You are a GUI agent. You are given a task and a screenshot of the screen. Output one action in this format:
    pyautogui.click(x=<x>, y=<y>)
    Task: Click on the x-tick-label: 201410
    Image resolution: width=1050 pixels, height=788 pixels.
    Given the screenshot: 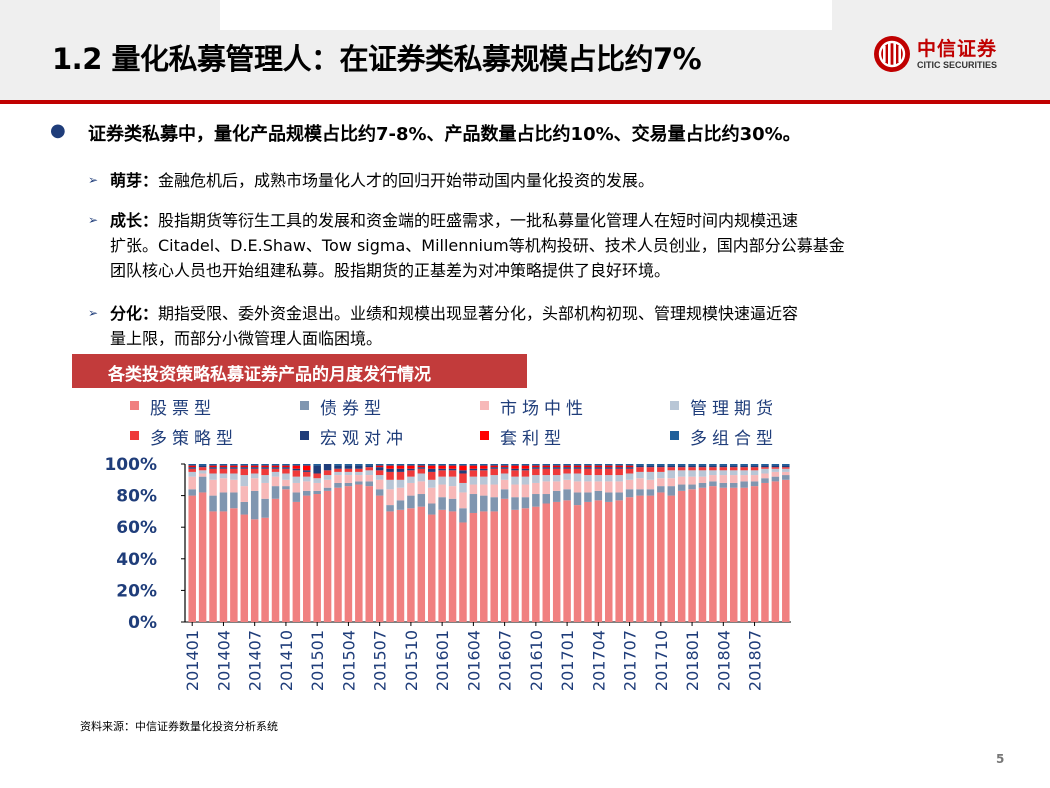 What is the action you would take?
    pyautogui.click(x=286, y=660)
    